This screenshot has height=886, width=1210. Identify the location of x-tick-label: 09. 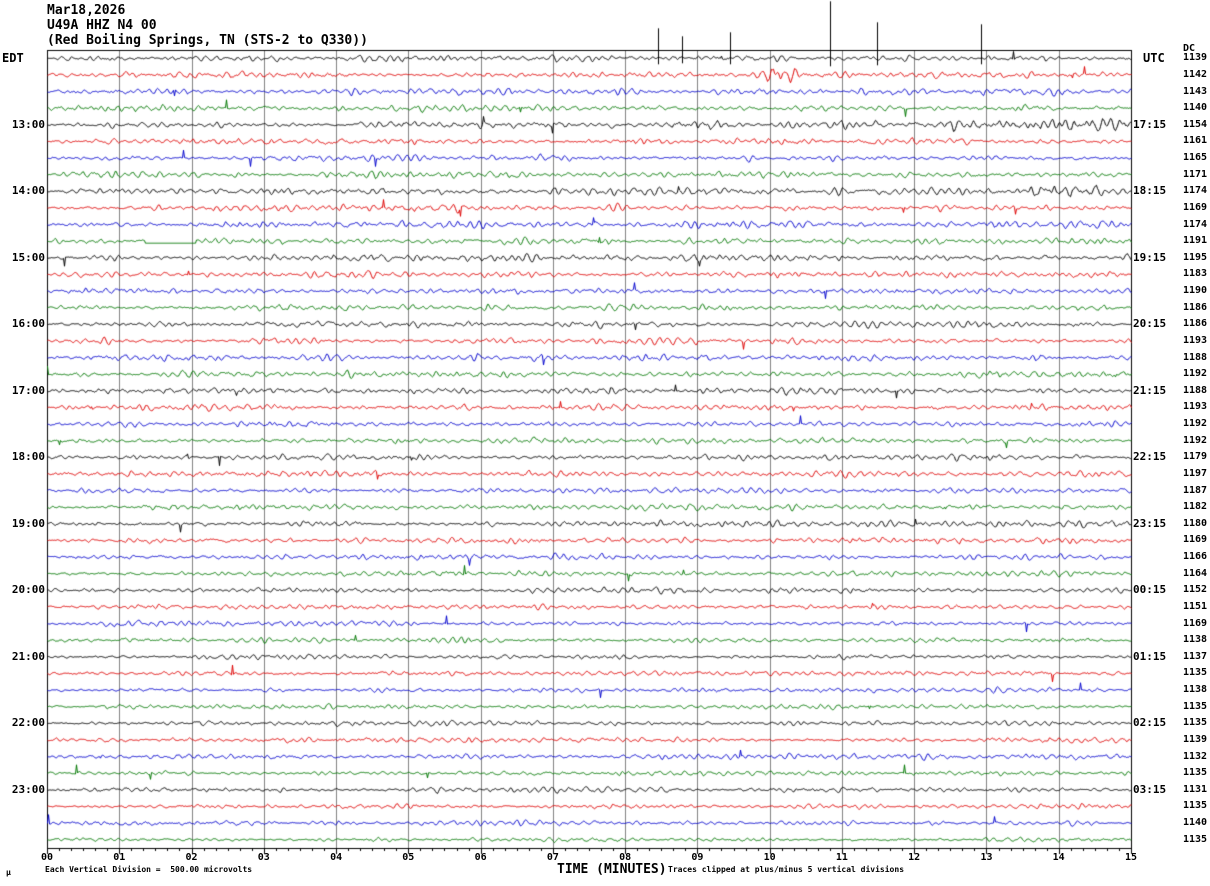
(697, 857).